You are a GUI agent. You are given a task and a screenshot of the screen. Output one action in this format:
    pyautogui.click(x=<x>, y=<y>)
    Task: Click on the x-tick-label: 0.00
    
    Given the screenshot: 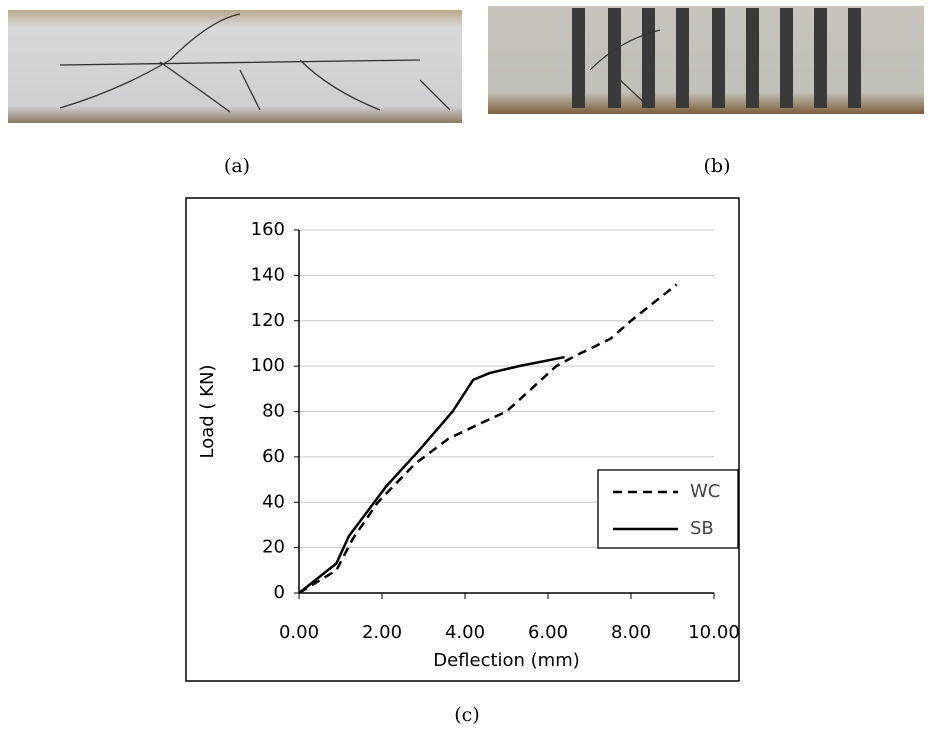 What is the action you would take?
    pyautogui.click(x=299, y=632)
    